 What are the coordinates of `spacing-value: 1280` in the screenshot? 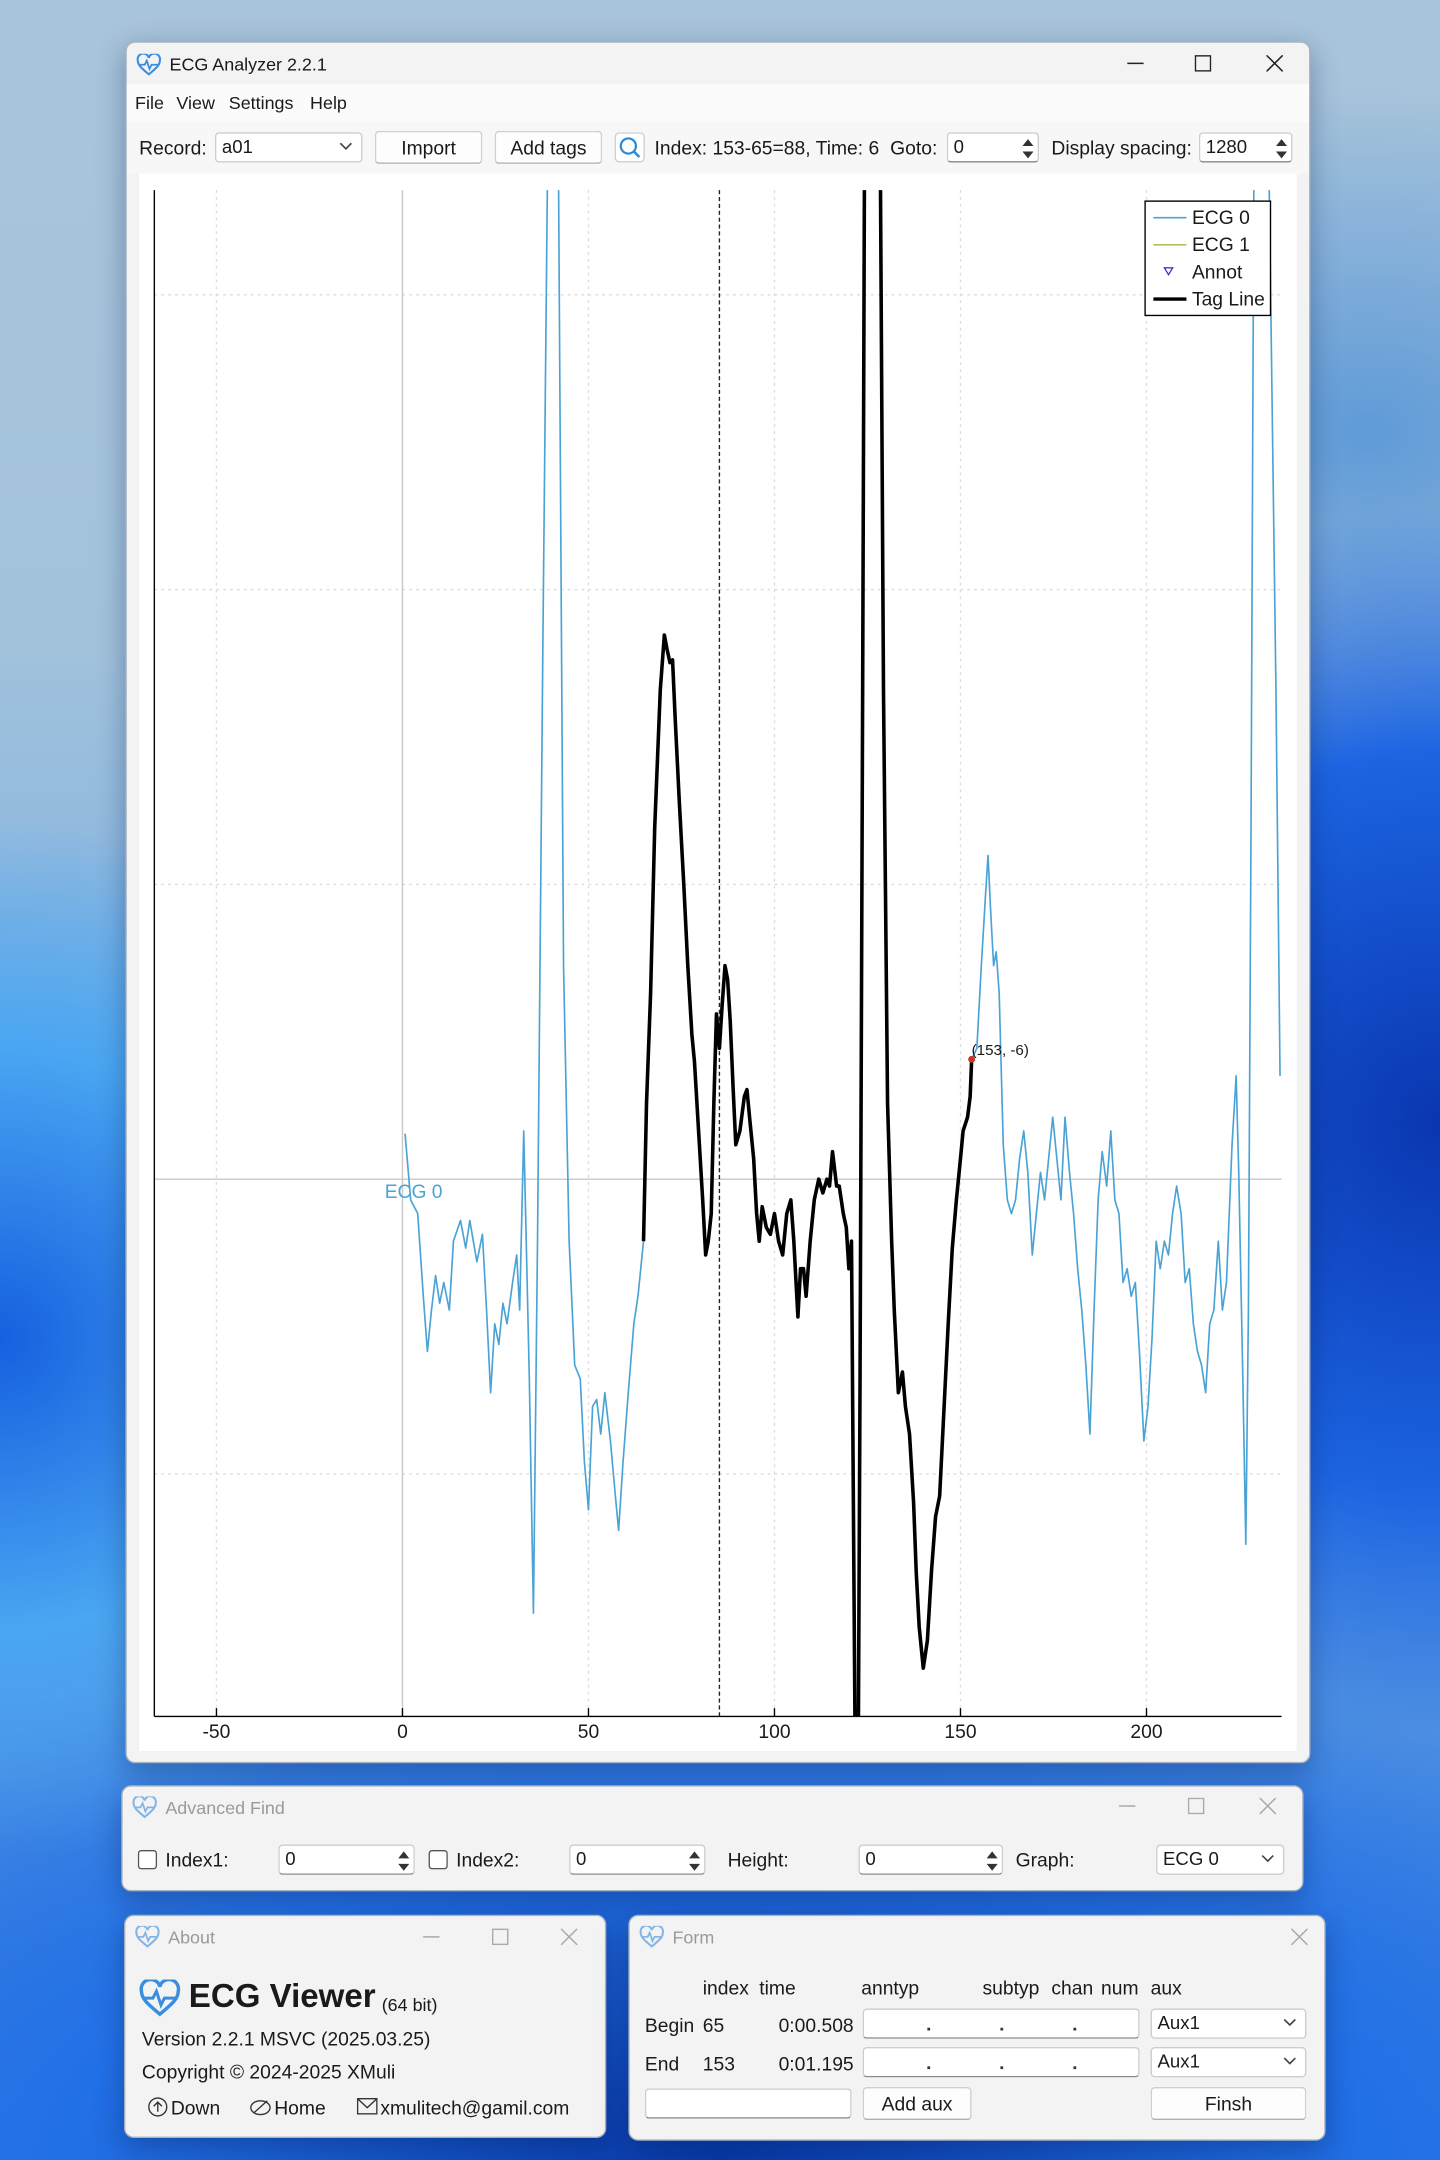 It's located at (1226, 147).